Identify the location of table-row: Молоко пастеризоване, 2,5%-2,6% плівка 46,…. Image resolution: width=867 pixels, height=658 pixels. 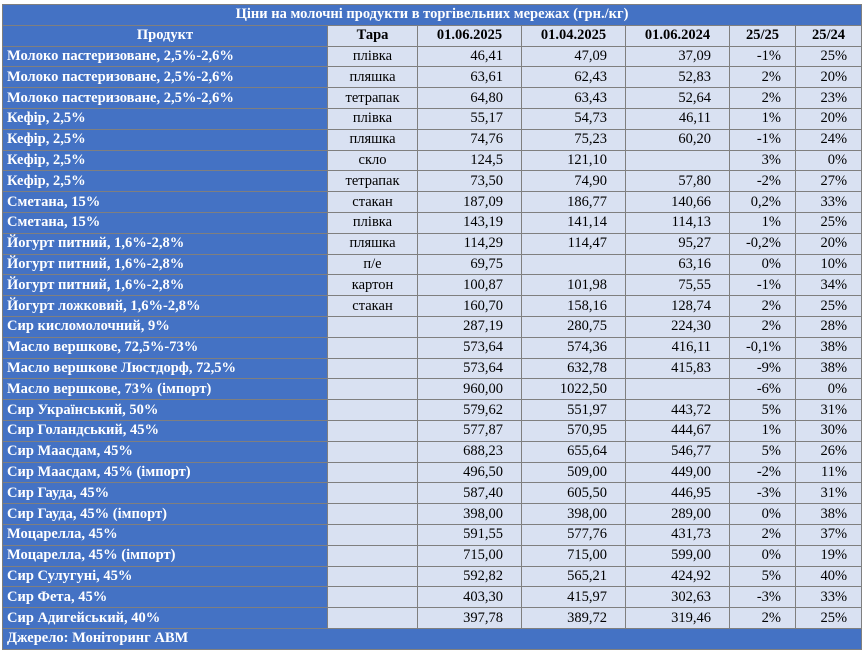
(432, 56).